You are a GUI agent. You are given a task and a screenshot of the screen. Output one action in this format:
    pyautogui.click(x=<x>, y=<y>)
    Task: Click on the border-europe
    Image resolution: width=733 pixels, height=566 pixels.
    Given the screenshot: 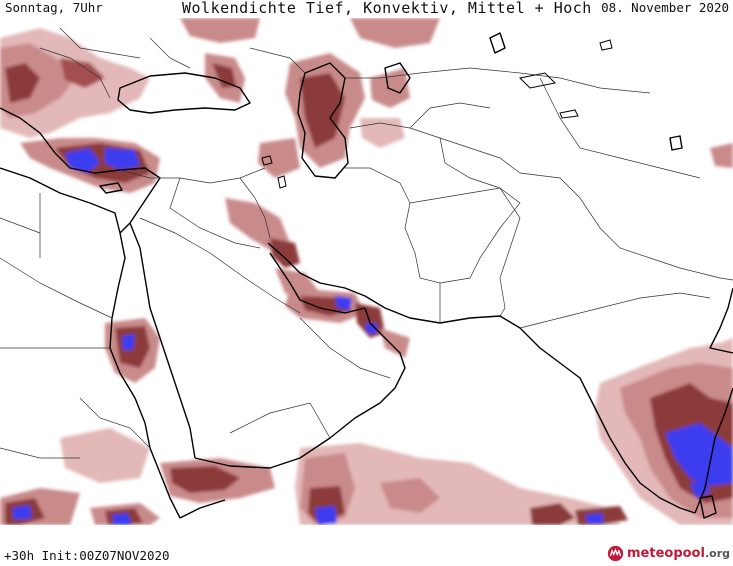 What is the action you would take?
    pyautogui.click(x=115, y=63)
    